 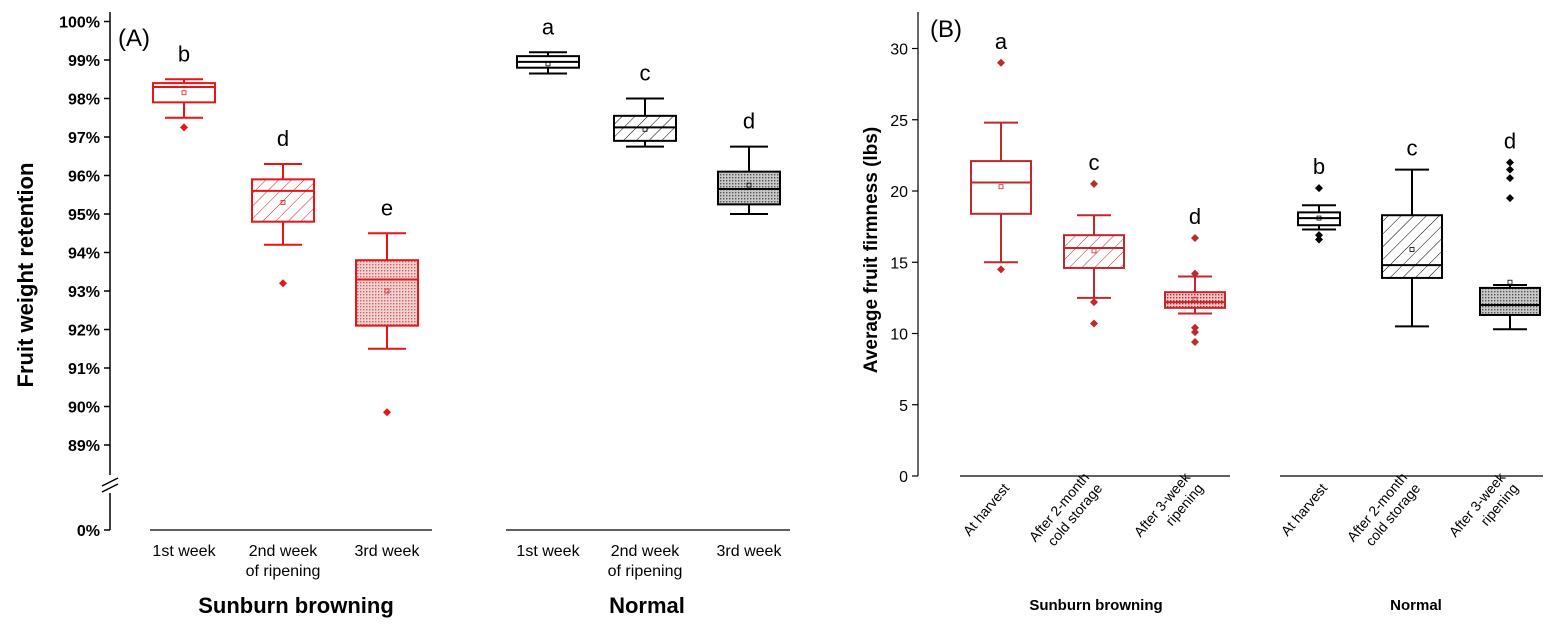 What do you see at coordinates (903, 406) in the screenshot?
I see `panel-b-y-tick-label: 5` at bounding box center [903, 406].